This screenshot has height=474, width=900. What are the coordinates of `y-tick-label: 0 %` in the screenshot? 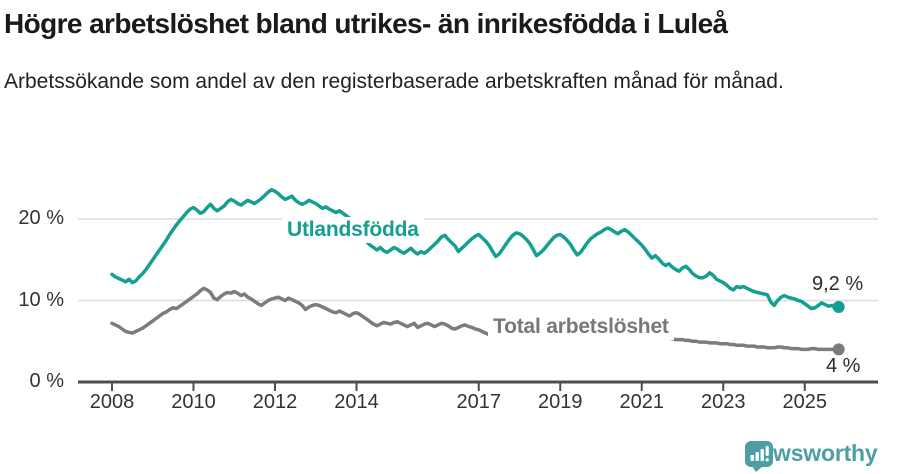 It's located at (46, 381).